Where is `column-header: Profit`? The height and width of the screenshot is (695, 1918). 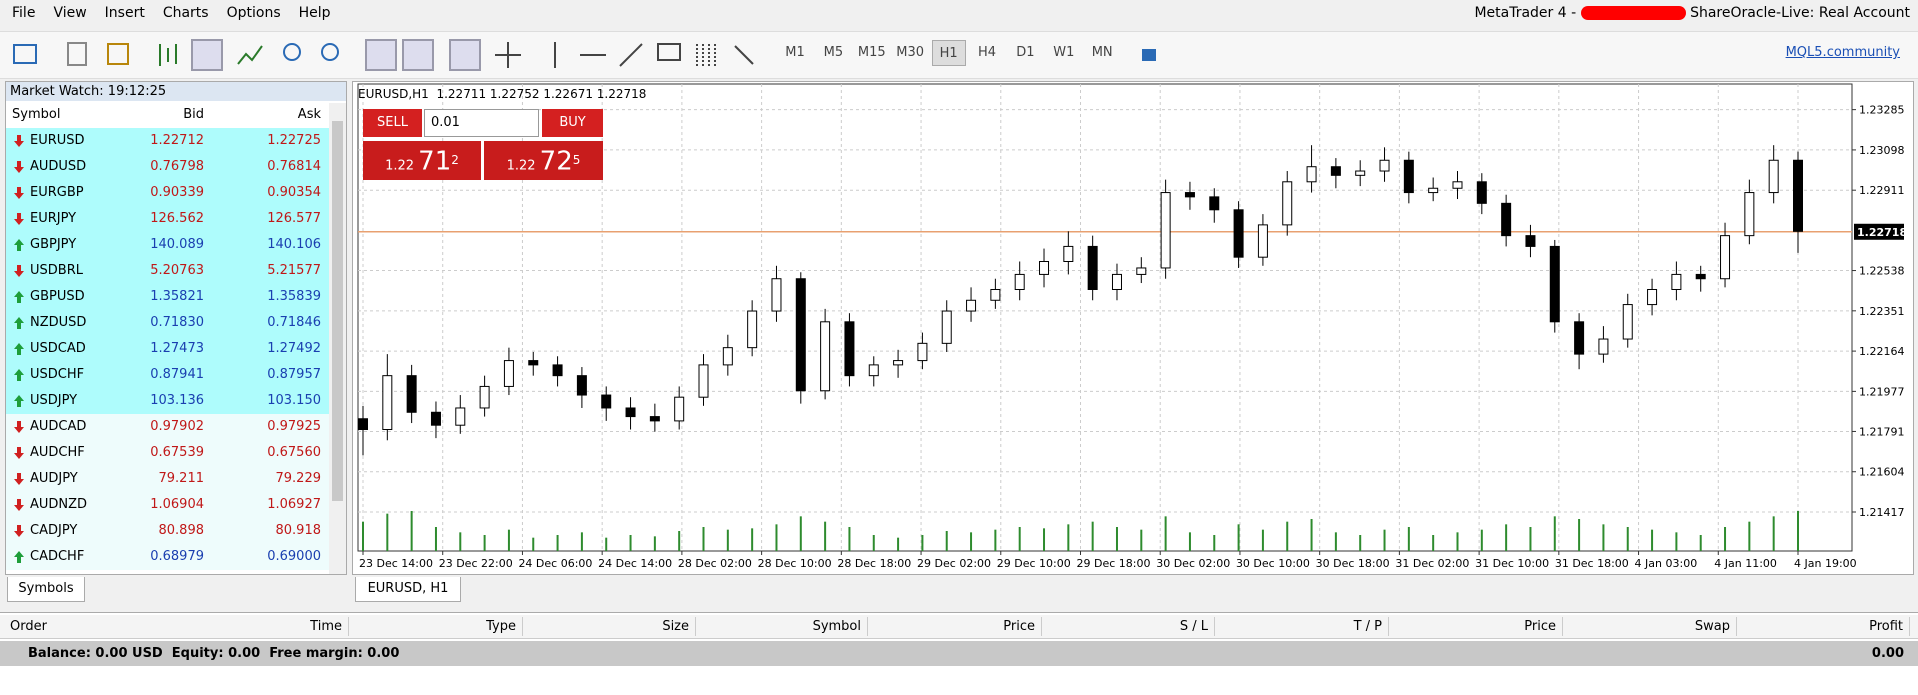
column-header: Profit is located at coordinates (1886, 626).